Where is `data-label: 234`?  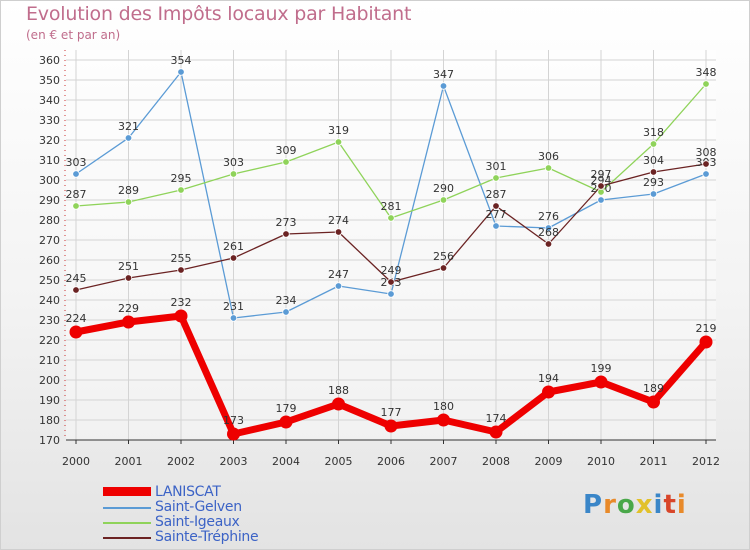 data-label: 234 is located at coordinates (286, 300).